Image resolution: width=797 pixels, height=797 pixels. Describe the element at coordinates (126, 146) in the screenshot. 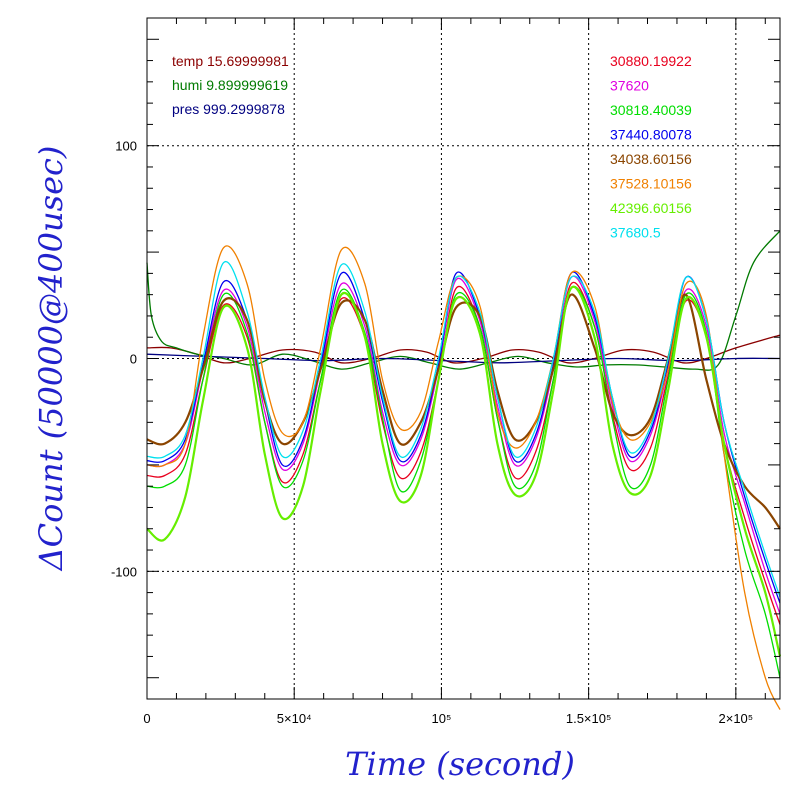

I see `y-tick-label: 100` at that location.